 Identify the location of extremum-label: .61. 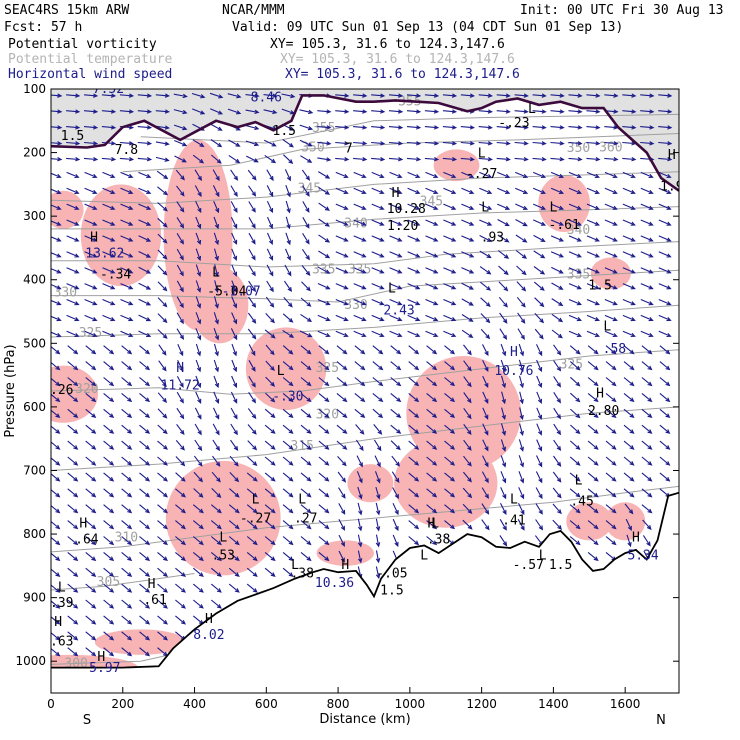
(154, 600).